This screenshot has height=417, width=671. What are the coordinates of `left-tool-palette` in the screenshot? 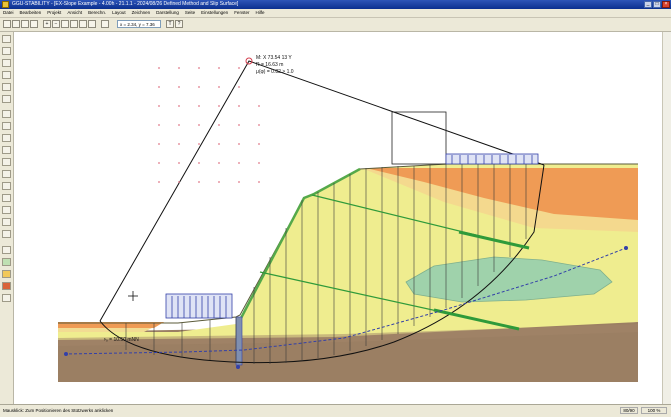 It's located at (7, 218).